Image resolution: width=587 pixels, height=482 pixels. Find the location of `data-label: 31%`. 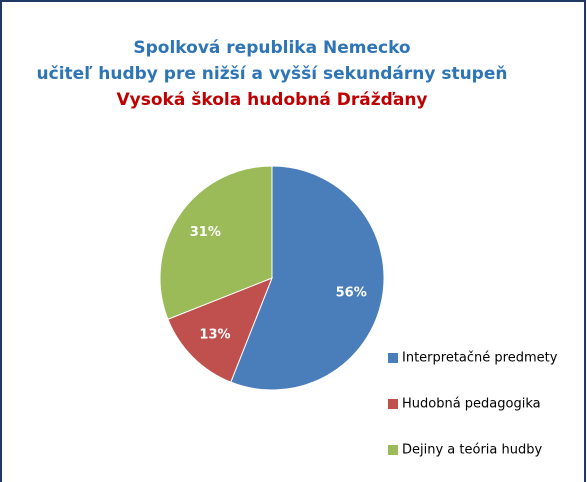

data-label: 31% is located at coordinates (205, 232).